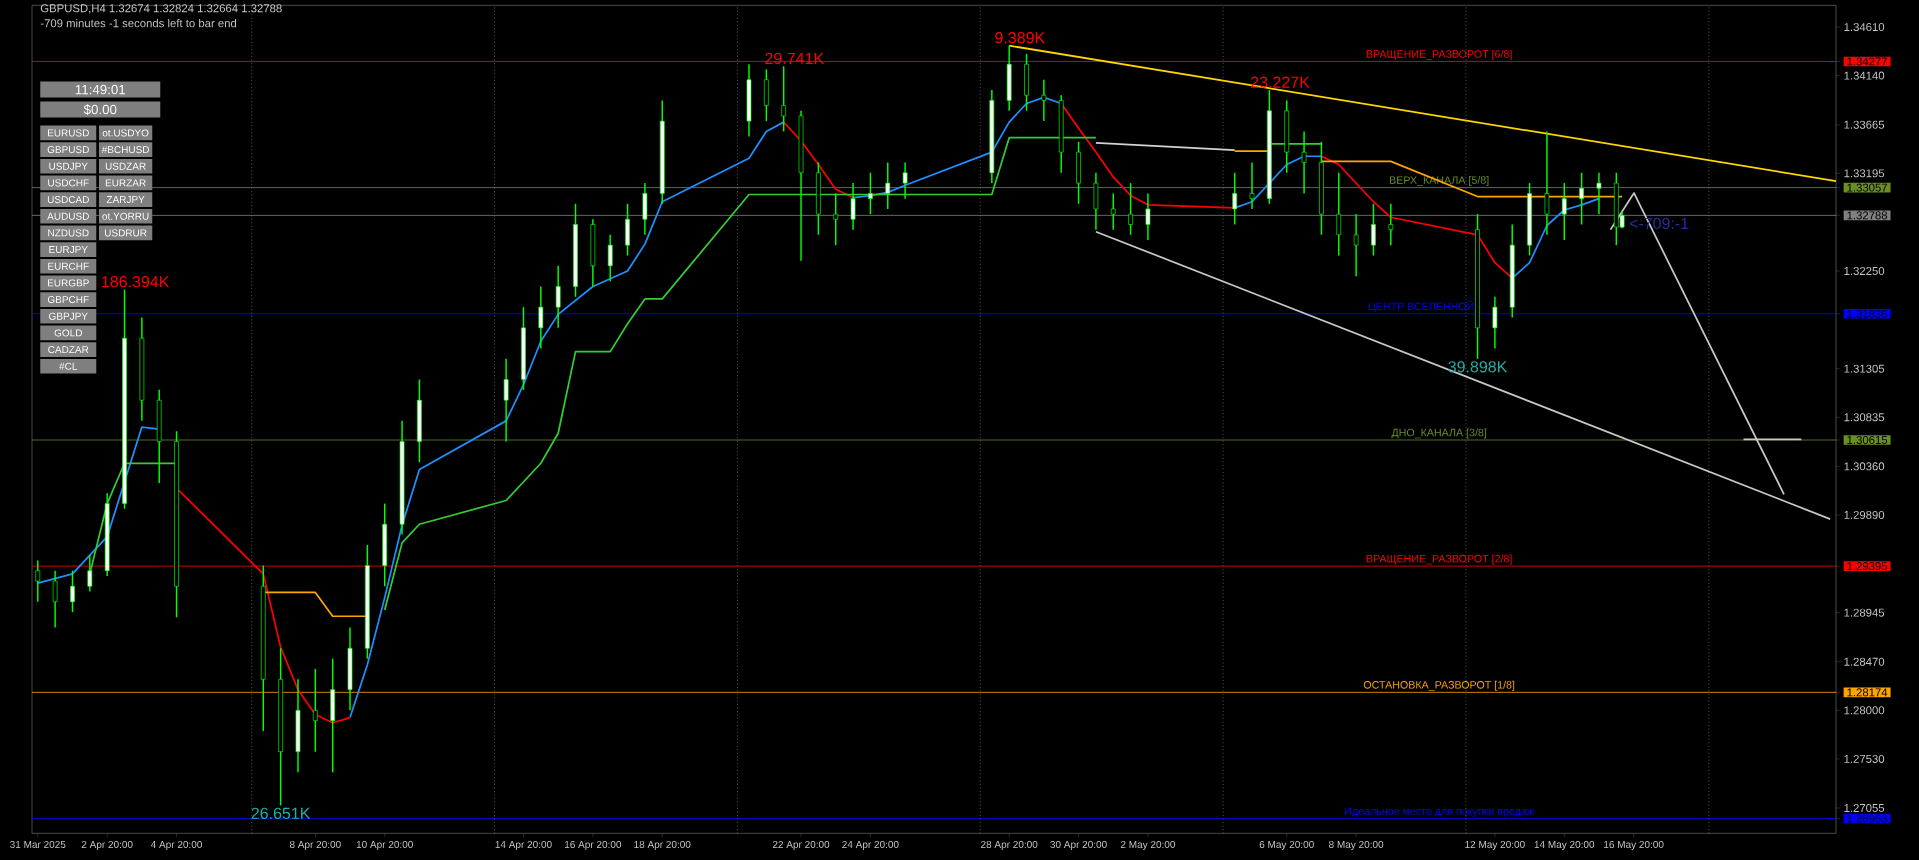 This screenshot has width=1919, height=860. I want to click on text: -709 minutes -1 seconds left to bar end, so click(138, 23).